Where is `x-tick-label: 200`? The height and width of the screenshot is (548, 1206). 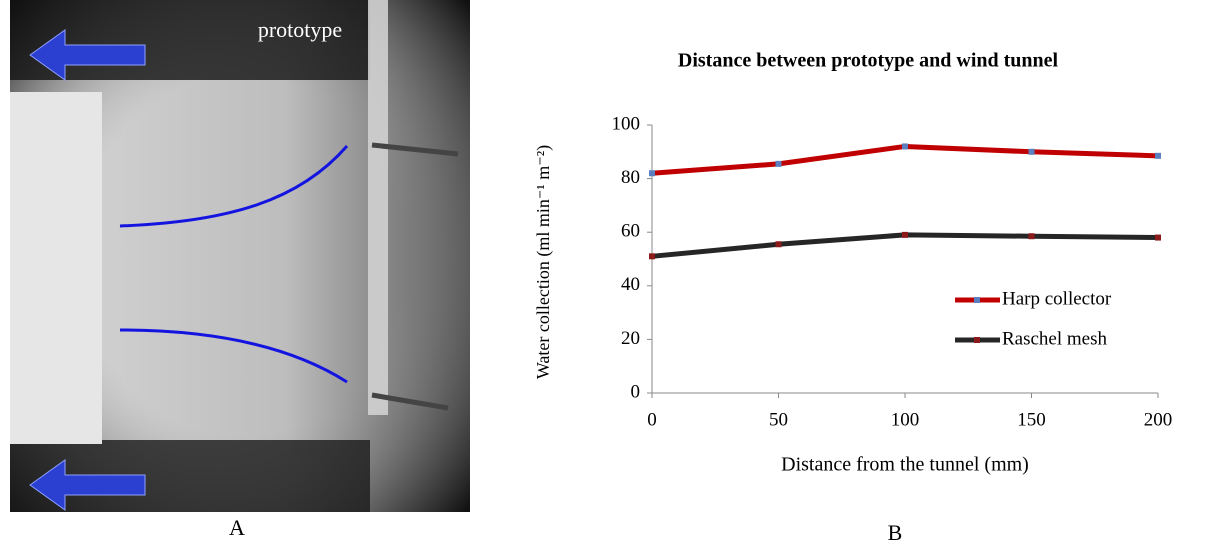
x-tick-label: 200 is located at coordinates (1158, 419).